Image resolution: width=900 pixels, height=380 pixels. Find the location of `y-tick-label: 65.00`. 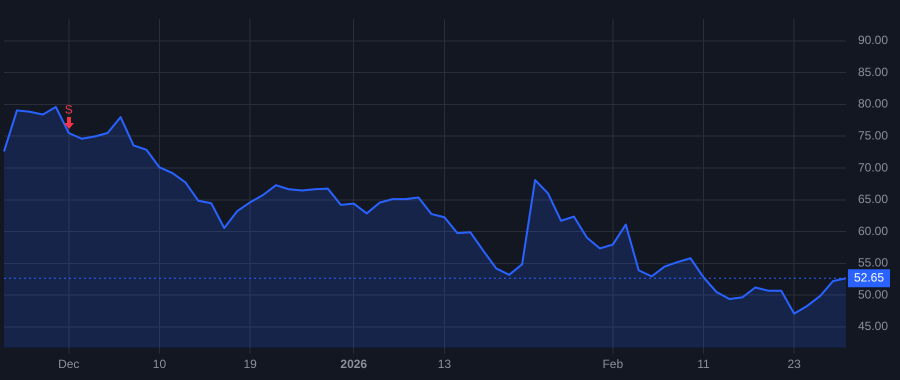

y-tick-label: 65.00 is located at coordinates (873, 199).